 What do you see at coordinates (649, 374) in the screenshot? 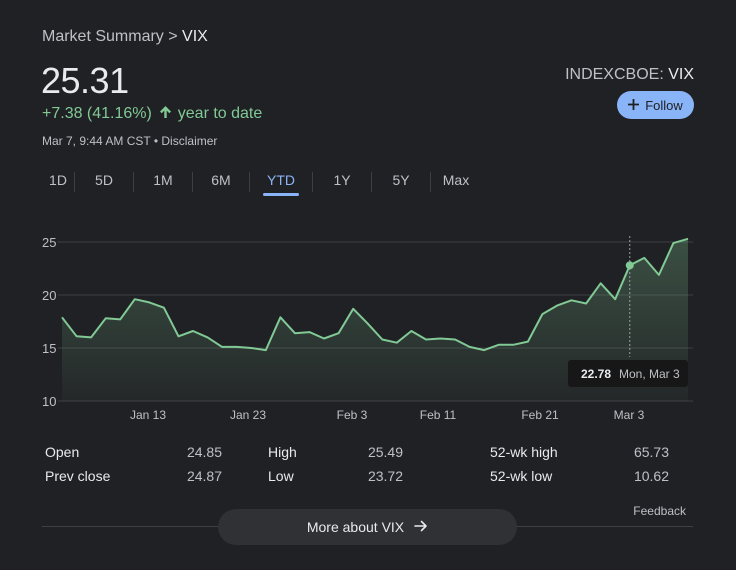
I see `tooltip-date: Mon, Mar 3` at bounding box center [649, 374].